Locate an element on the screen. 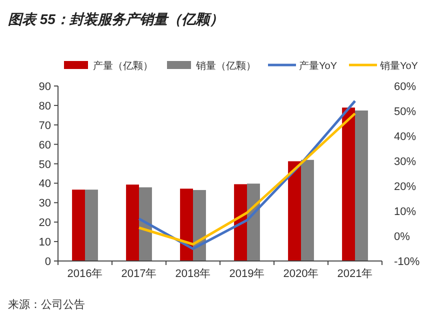 This screenshot has width=428, height=321. y-tick-label: 50 is located at coordinates (44, 164).